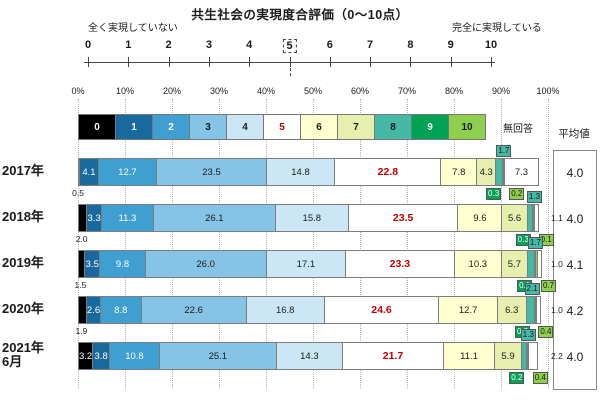 This screenshot has width=600, height=404. I want to click on bar-segment-2: 10.8, so click(134, 356).